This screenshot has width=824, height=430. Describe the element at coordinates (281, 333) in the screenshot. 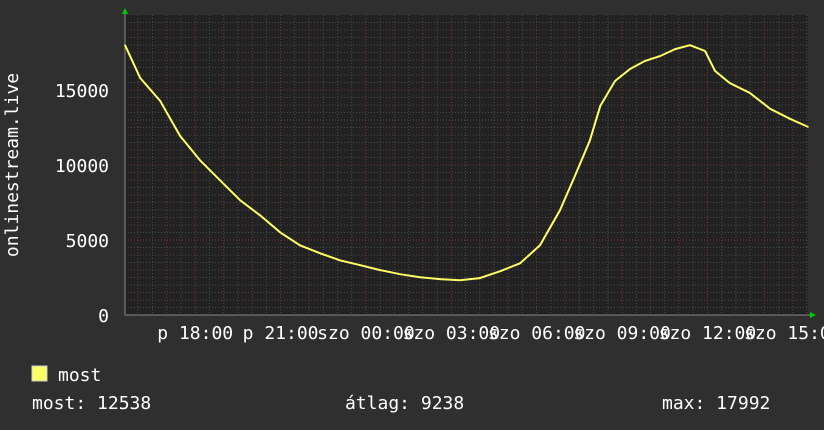

I see `x-tick-label: p 21:00` at that location.